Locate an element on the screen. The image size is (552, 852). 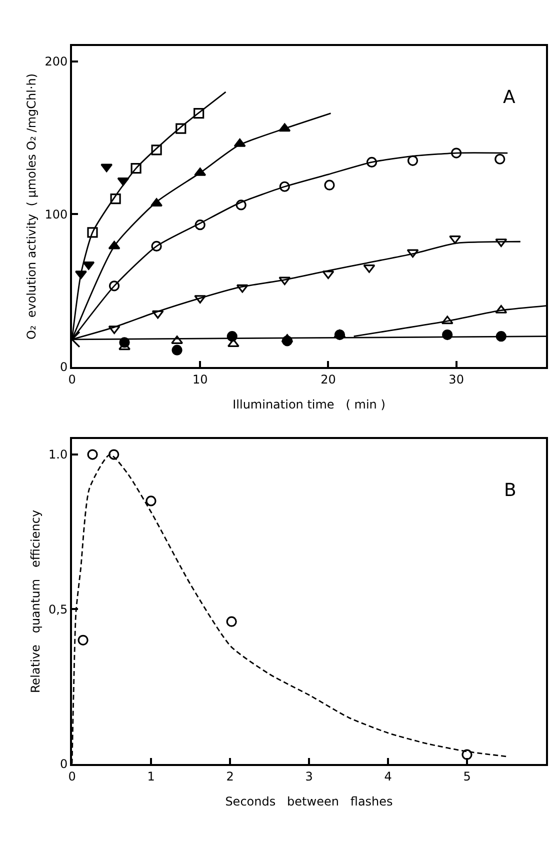
y-axis-title: Relative quantum efficiency is located at coordinates (35, 602).